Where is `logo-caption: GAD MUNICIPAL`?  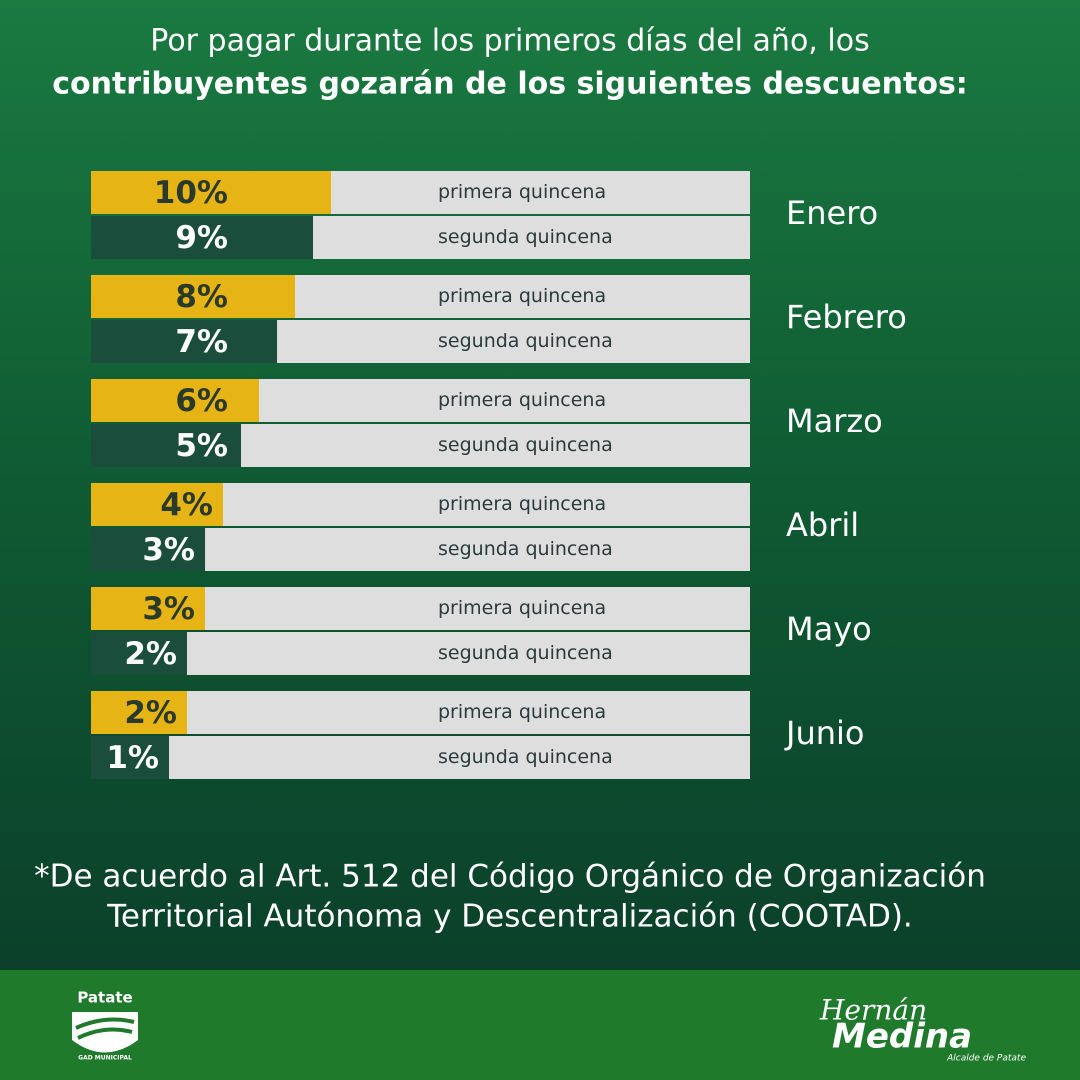 logo-caption: GAD MUNICIPAL is located at coordinates (105, 1058).